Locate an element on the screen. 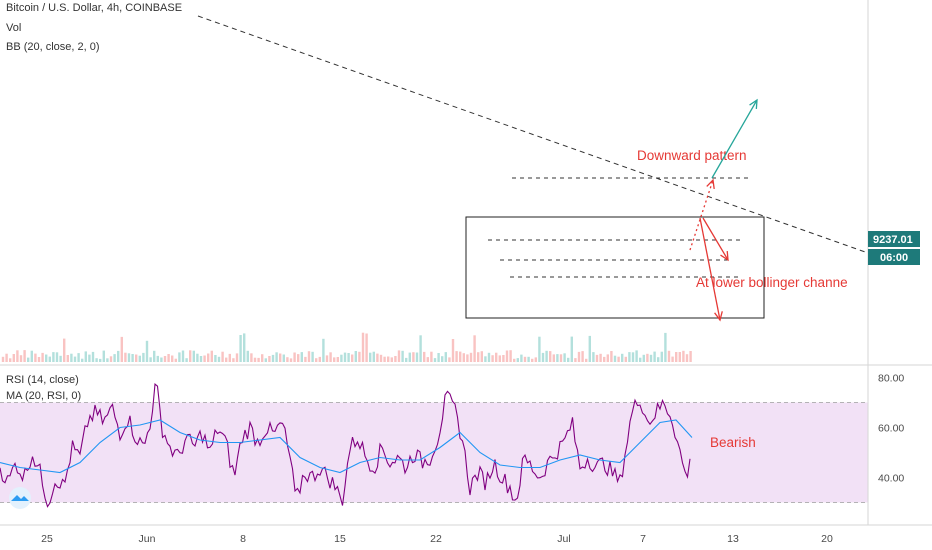 The height and width of the screenshot is (550, 932). rsi-tick-label: 40.00 is located at coordinates (891, 479).